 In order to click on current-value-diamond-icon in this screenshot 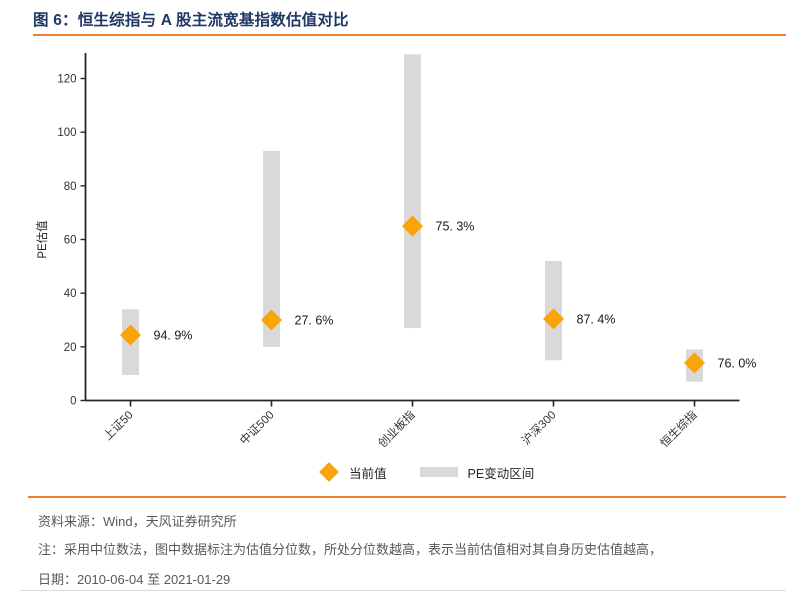, I will do `click(329, 472)`.